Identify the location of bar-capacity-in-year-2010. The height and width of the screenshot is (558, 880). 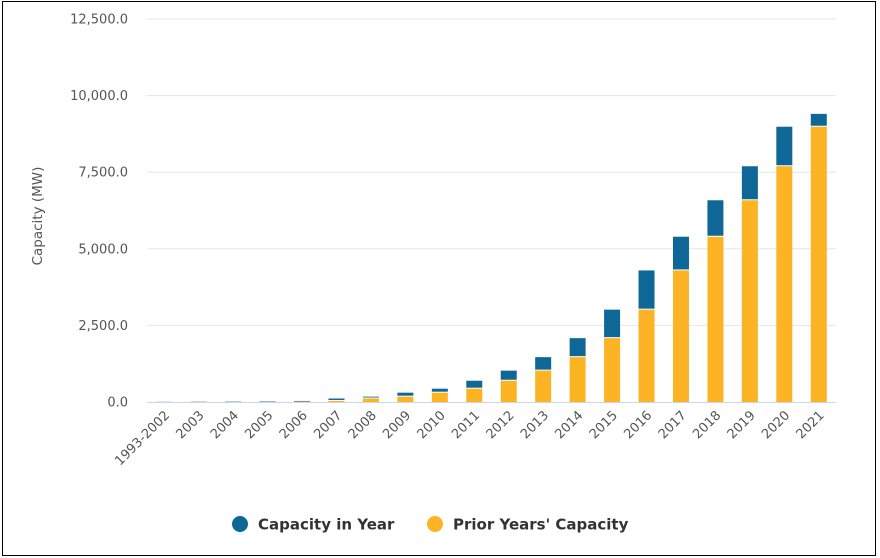
(439, 390).